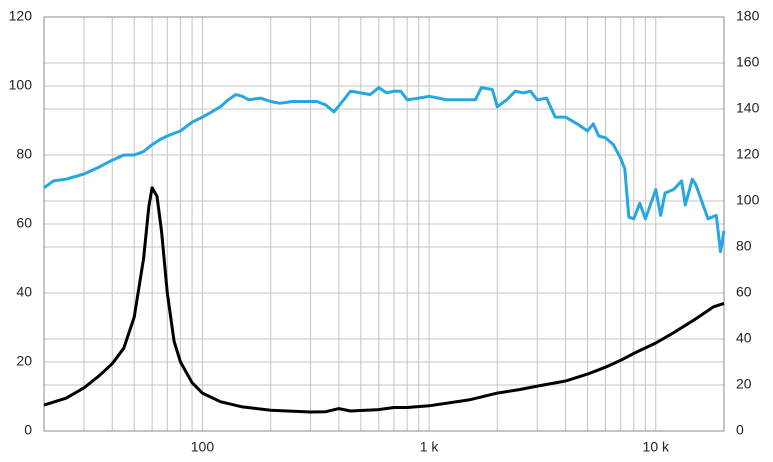 Image resolution: width=773 pixels, height=462 pixels. What do you see at coordinates (740, 430) in the screenshot?
I see `y2-tick-label: 0` at bounding box center [740, 430].